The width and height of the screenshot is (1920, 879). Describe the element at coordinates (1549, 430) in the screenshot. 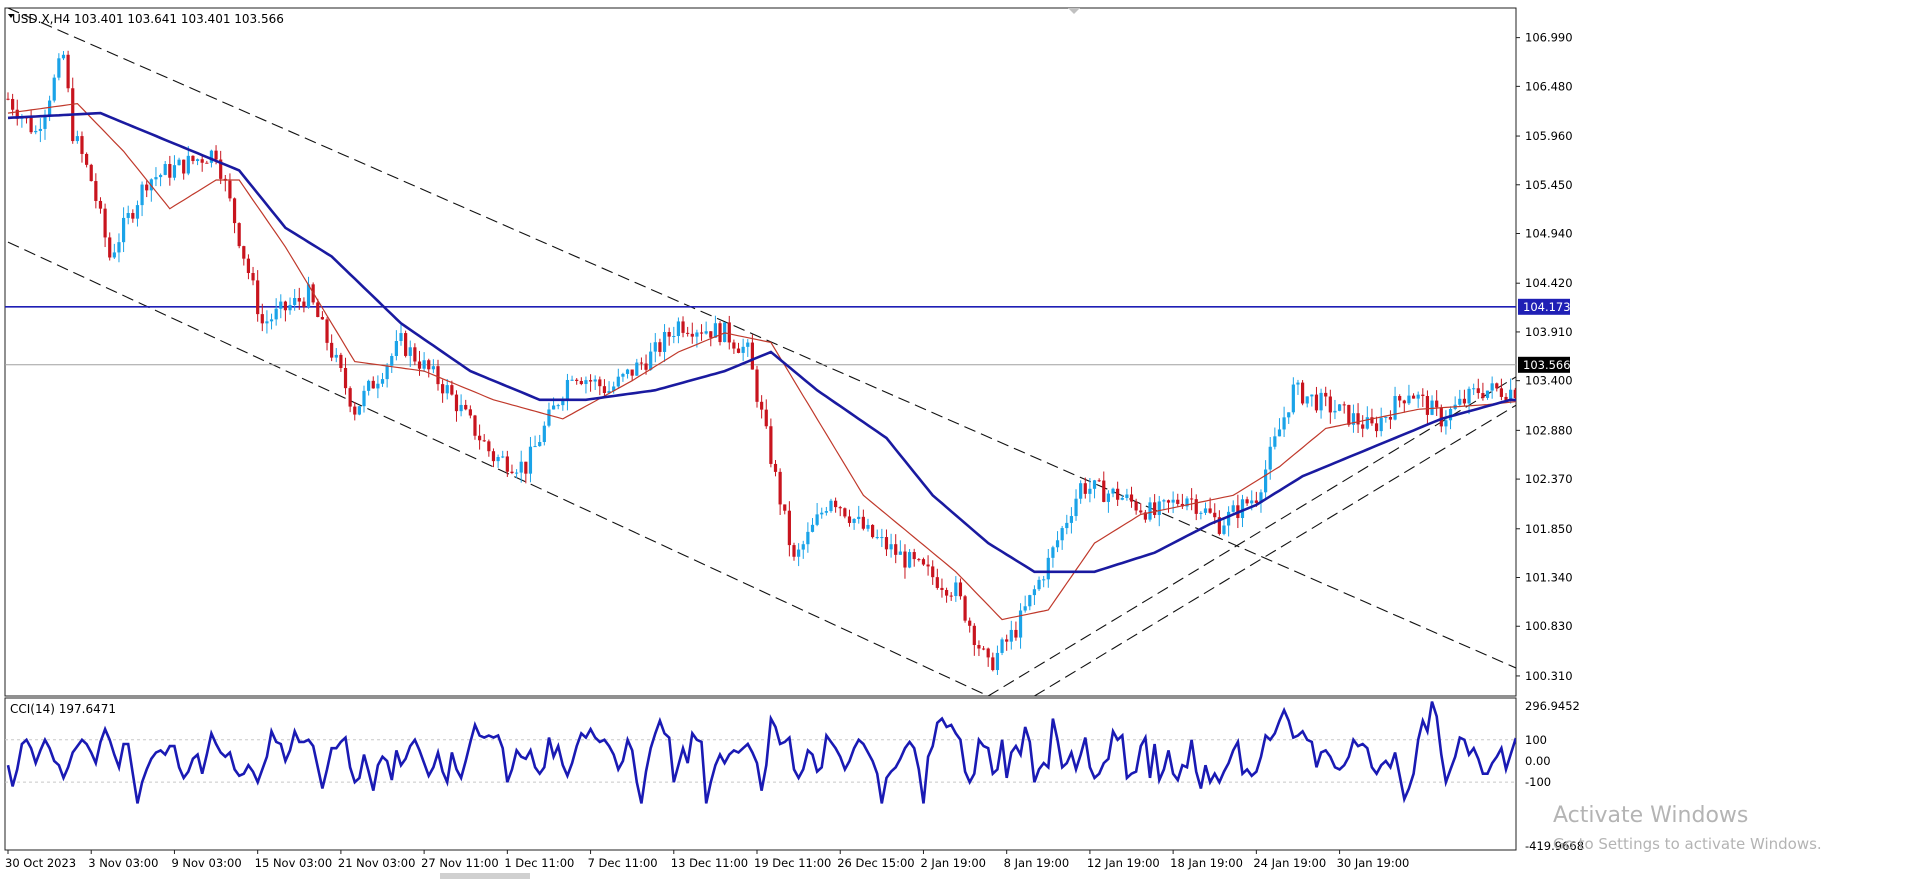

I see `price-tick-label: 102.880` at that location.